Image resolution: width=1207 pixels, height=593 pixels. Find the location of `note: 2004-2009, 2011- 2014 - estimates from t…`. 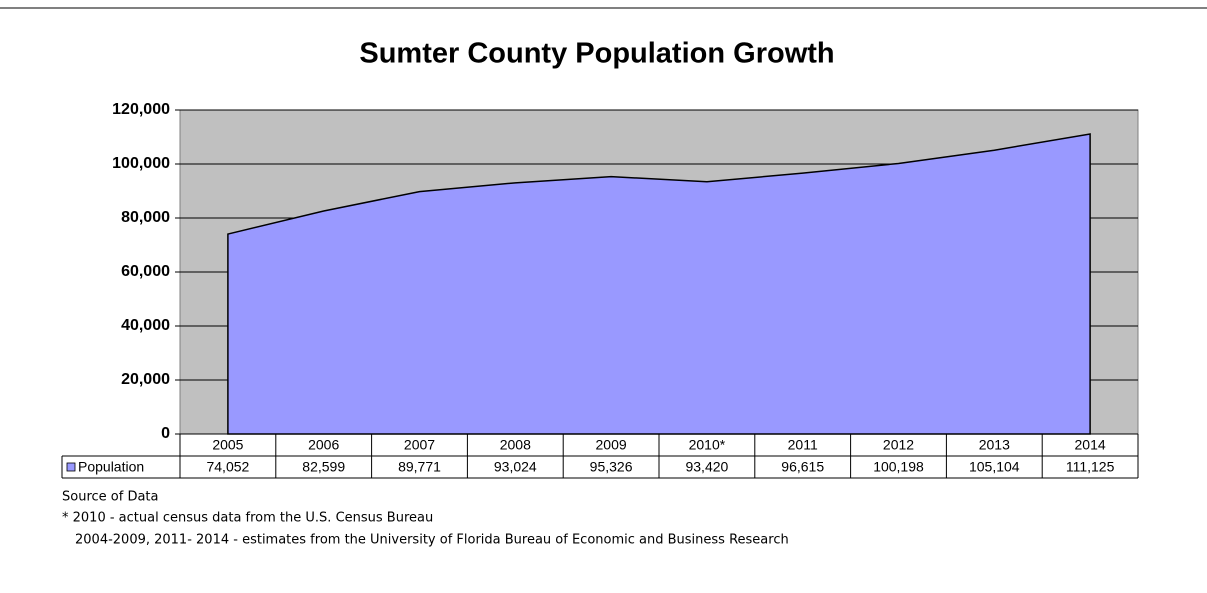

note: 2004-2009, 2011- 2014 - estimates from t… is located at coordinates (432, 540).